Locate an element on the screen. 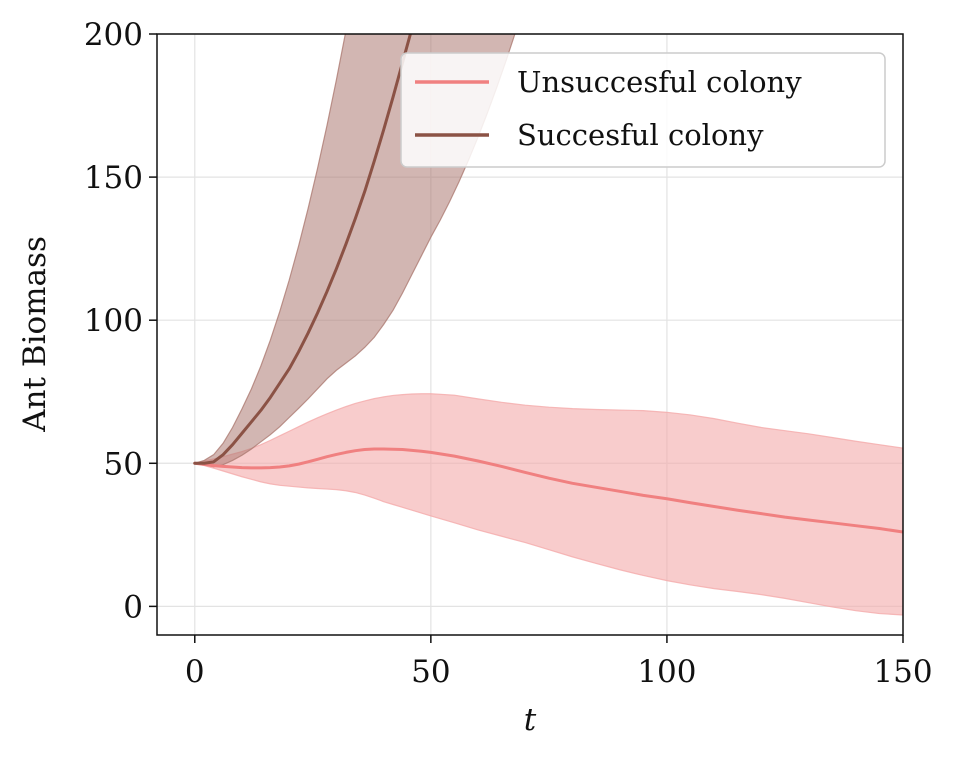 The width and height of the screenshot is (959, 759). x-tick-label: 100 is located at coordinates (666, 672).